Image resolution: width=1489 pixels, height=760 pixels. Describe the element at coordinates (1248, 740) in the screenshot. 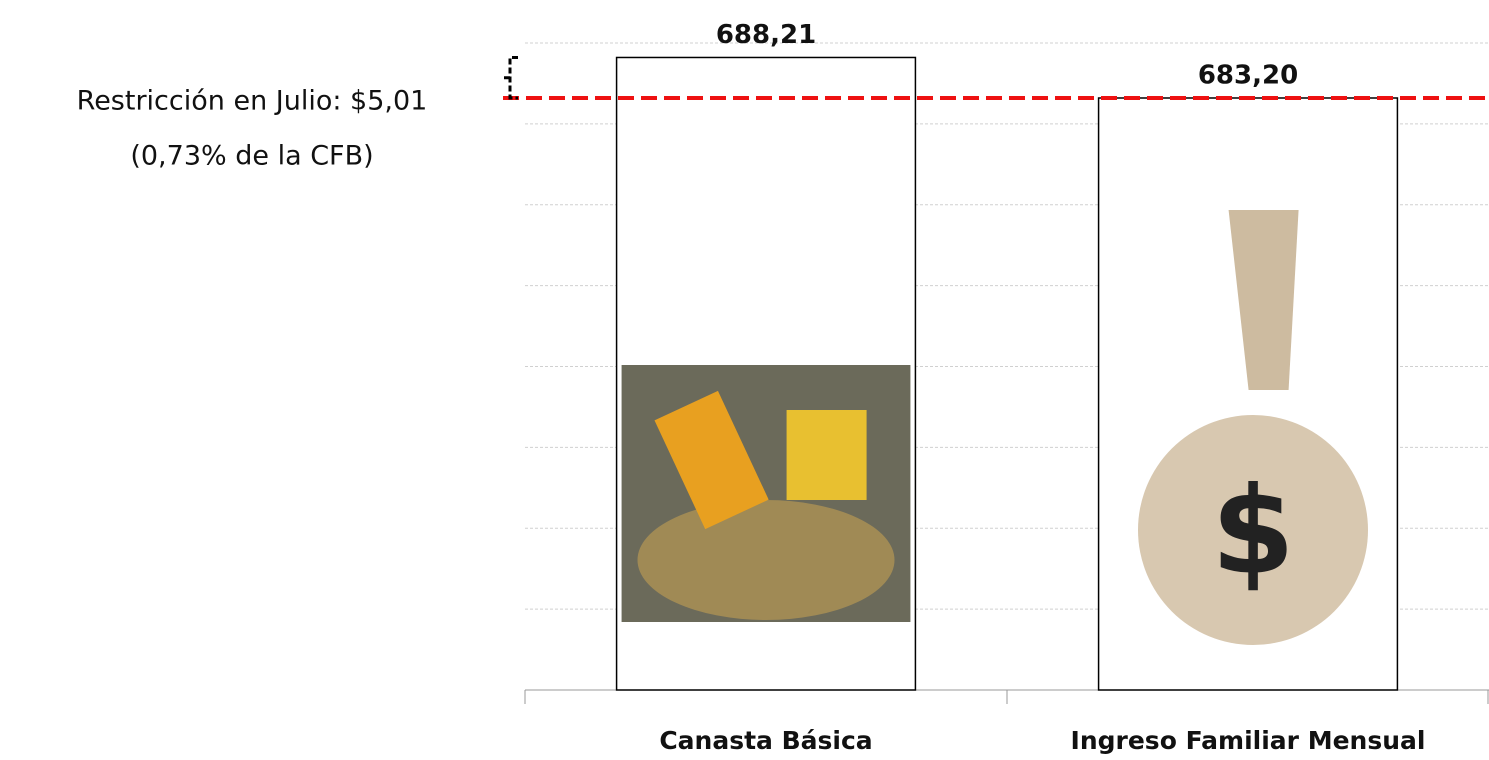

I see `x-tick-label: Ingreso Familiar Mensual` at that location.